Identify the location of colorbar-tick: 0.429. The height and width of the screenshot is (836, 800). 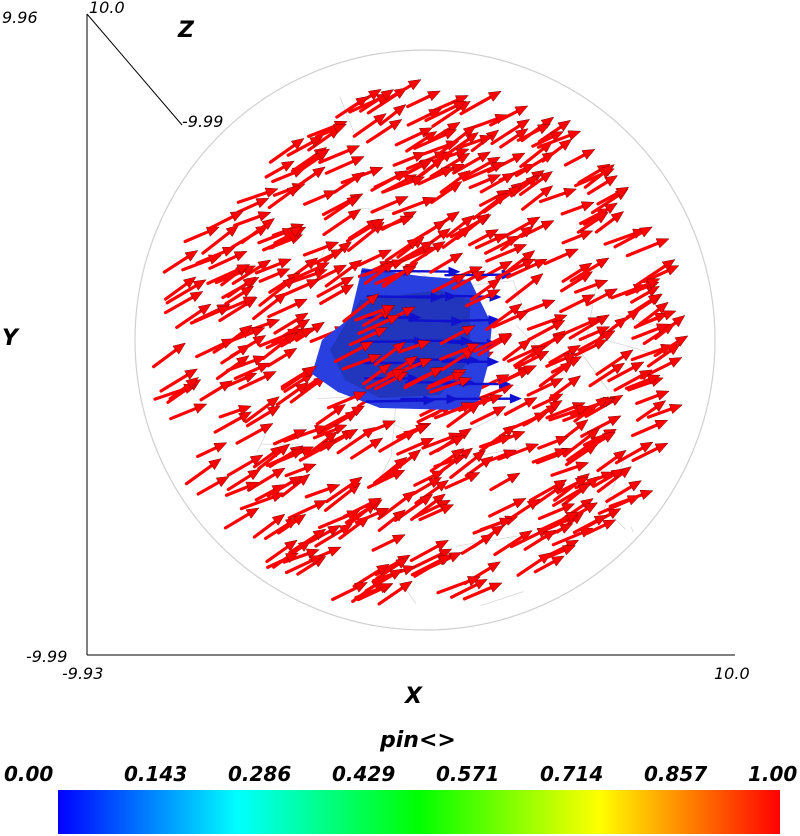
(364, 774).